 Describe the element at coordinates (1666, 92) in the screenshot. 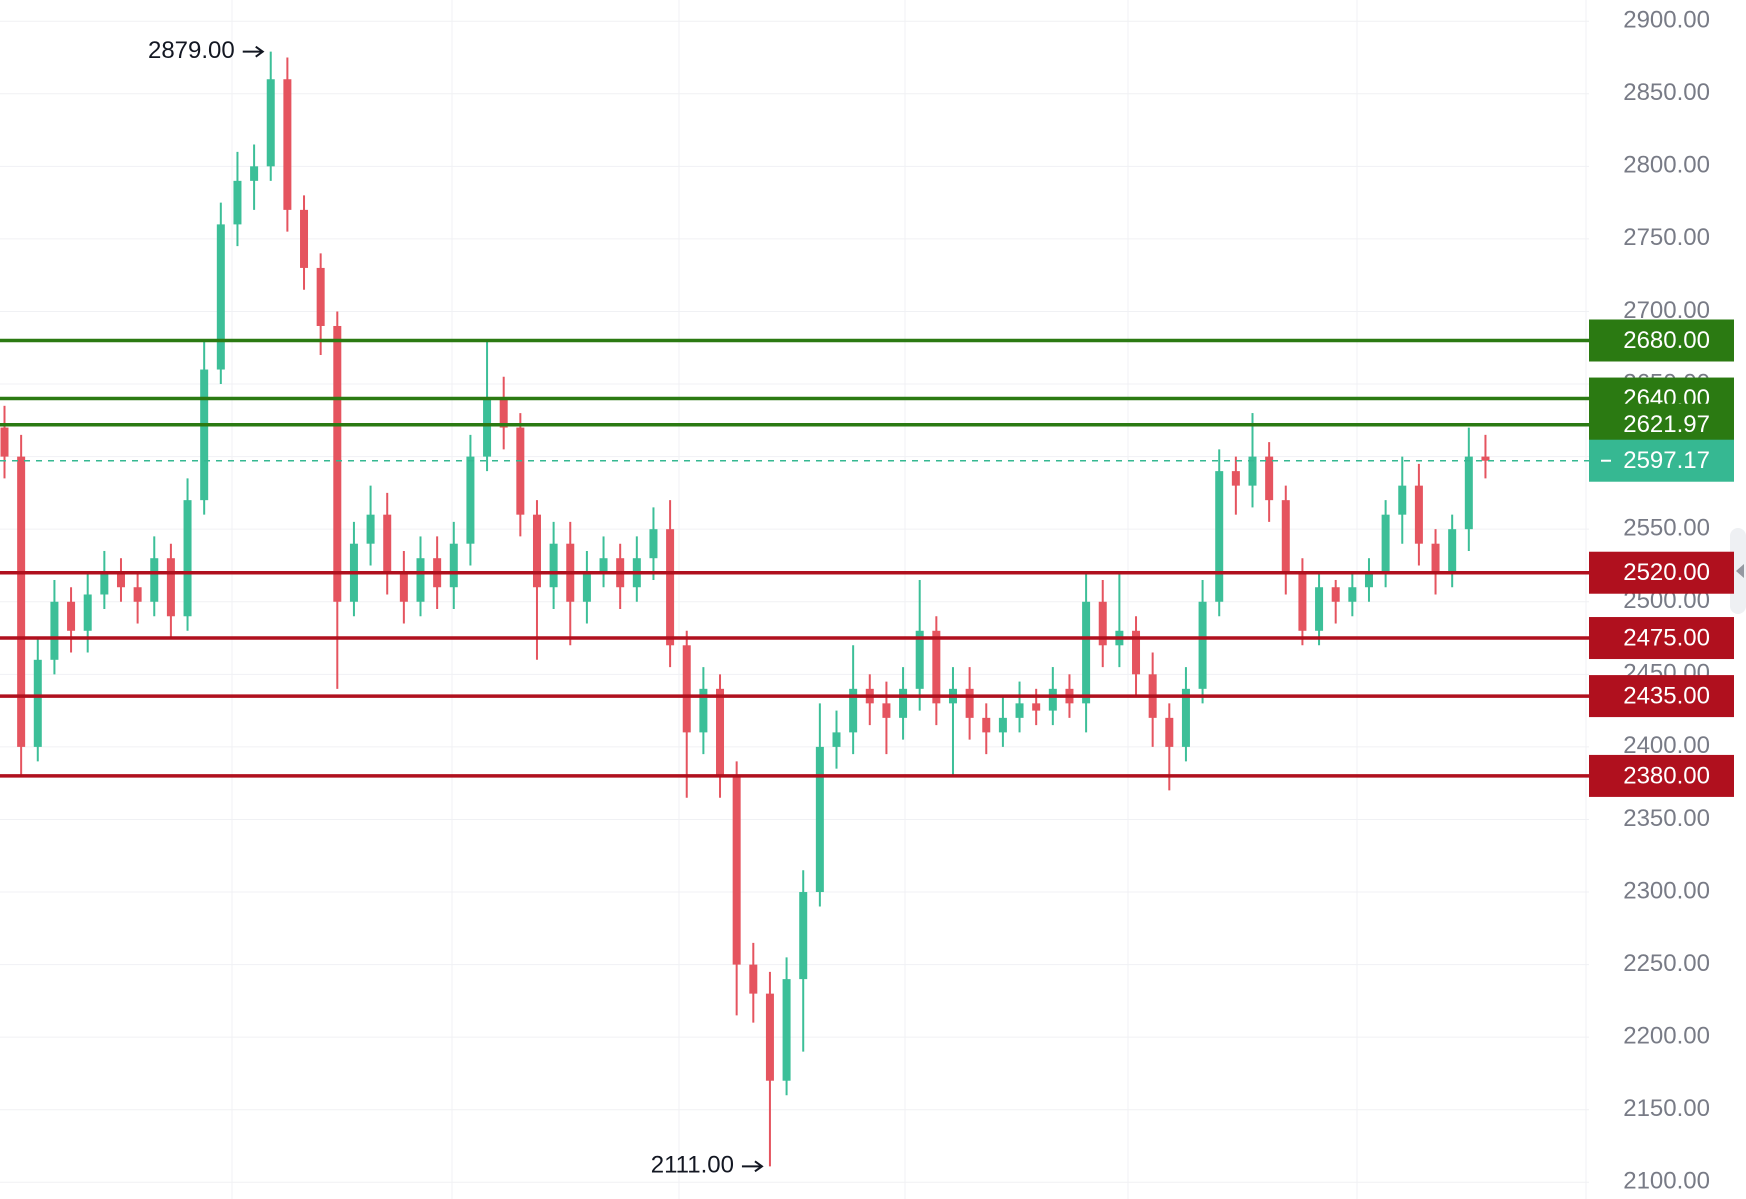

I see `y-tick-label: 2850.00` at that location.